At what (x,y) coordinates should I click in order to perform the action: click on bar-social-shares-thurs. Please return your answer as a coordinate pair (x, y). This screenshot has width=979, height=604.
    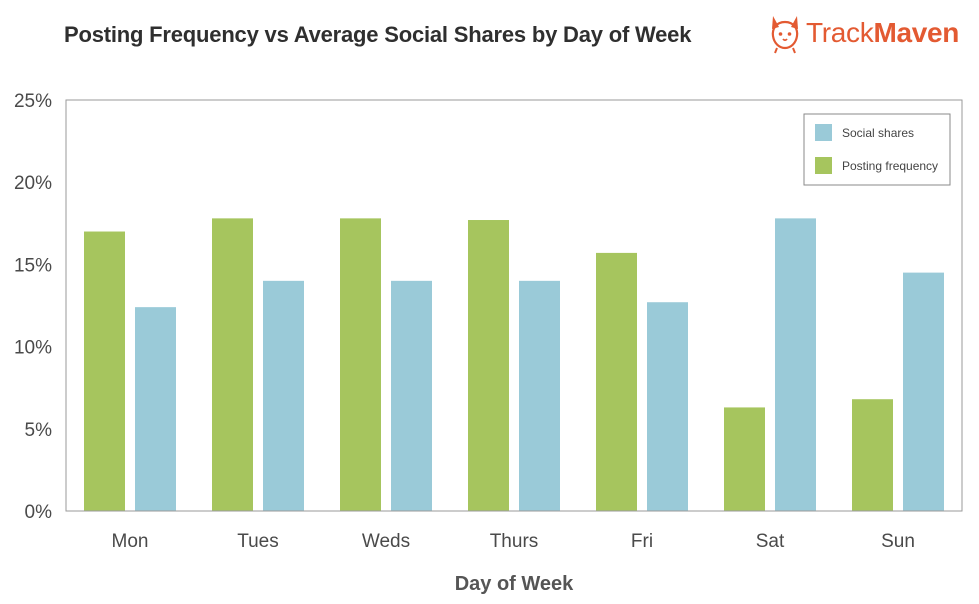
    Looking at the image, I should click on (539, 395).